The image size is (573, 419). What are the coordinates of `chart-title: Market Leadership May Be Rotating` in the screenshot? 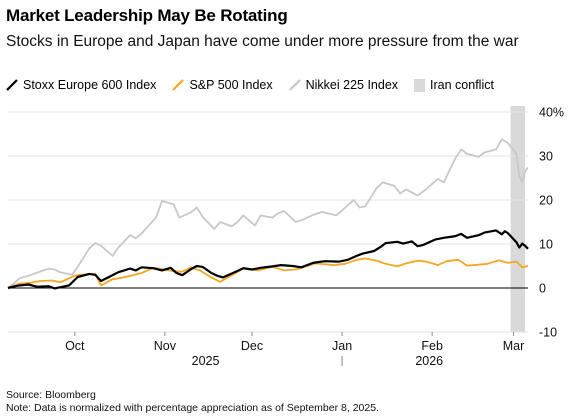 It's located at (147, 15).